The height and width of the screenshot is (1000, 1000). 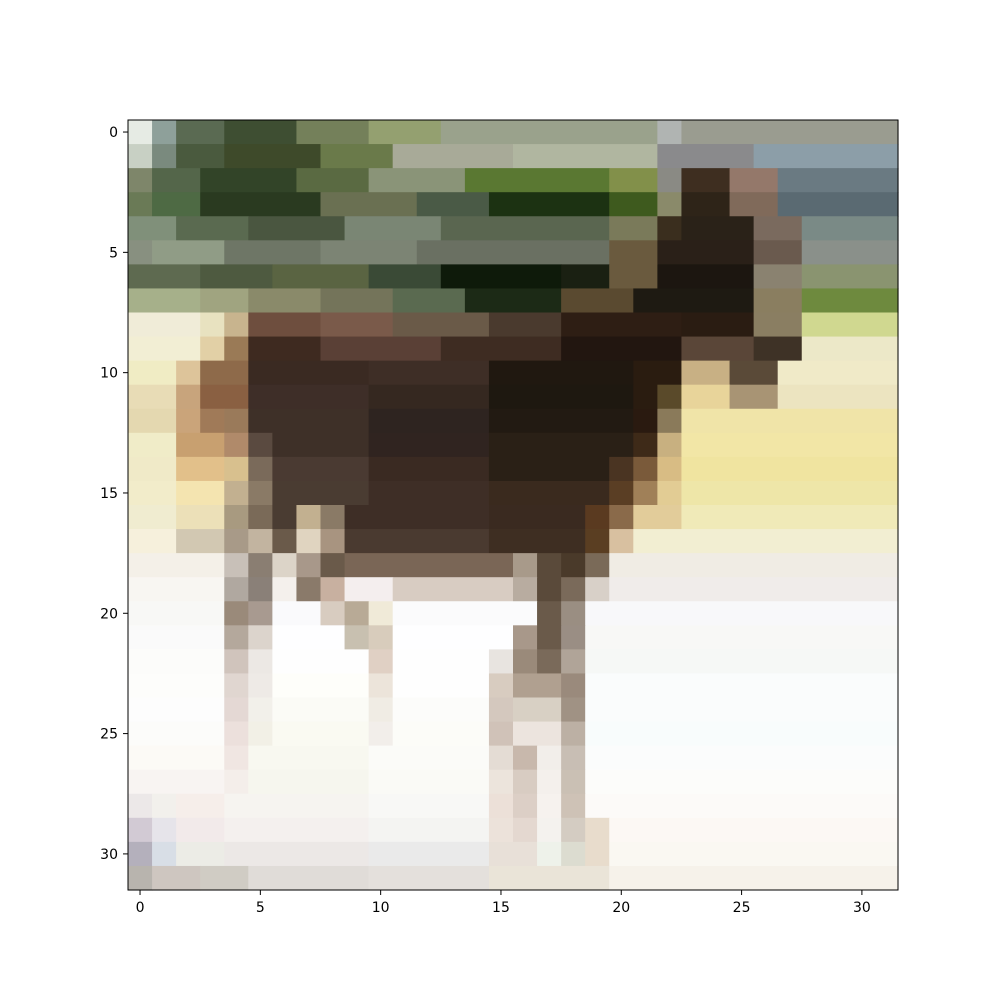 What do you see at coordinates (113, 253) in the screenshot?
I see `y-tick-label: 5` at bounding box center [113, 253].